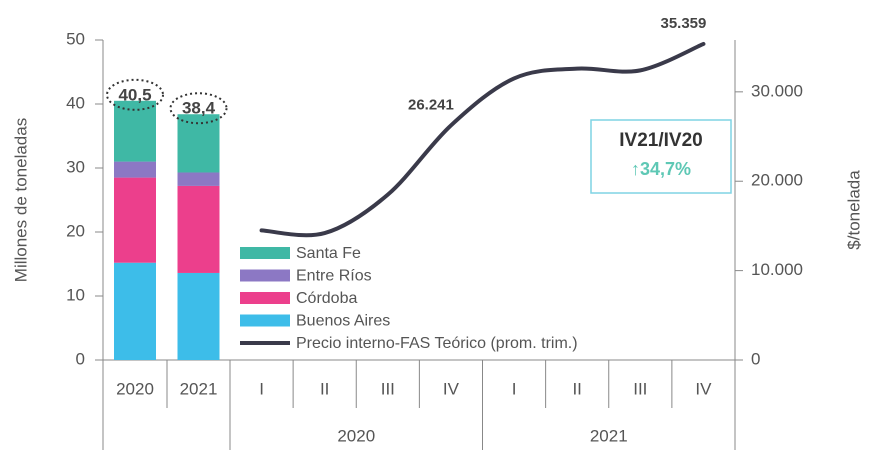 Image resolution: width=873 pixels, height=451 pixels. I want to click on legend-label: Precio interno-FAS Teórico (prom. trim.), so click(437, 343).